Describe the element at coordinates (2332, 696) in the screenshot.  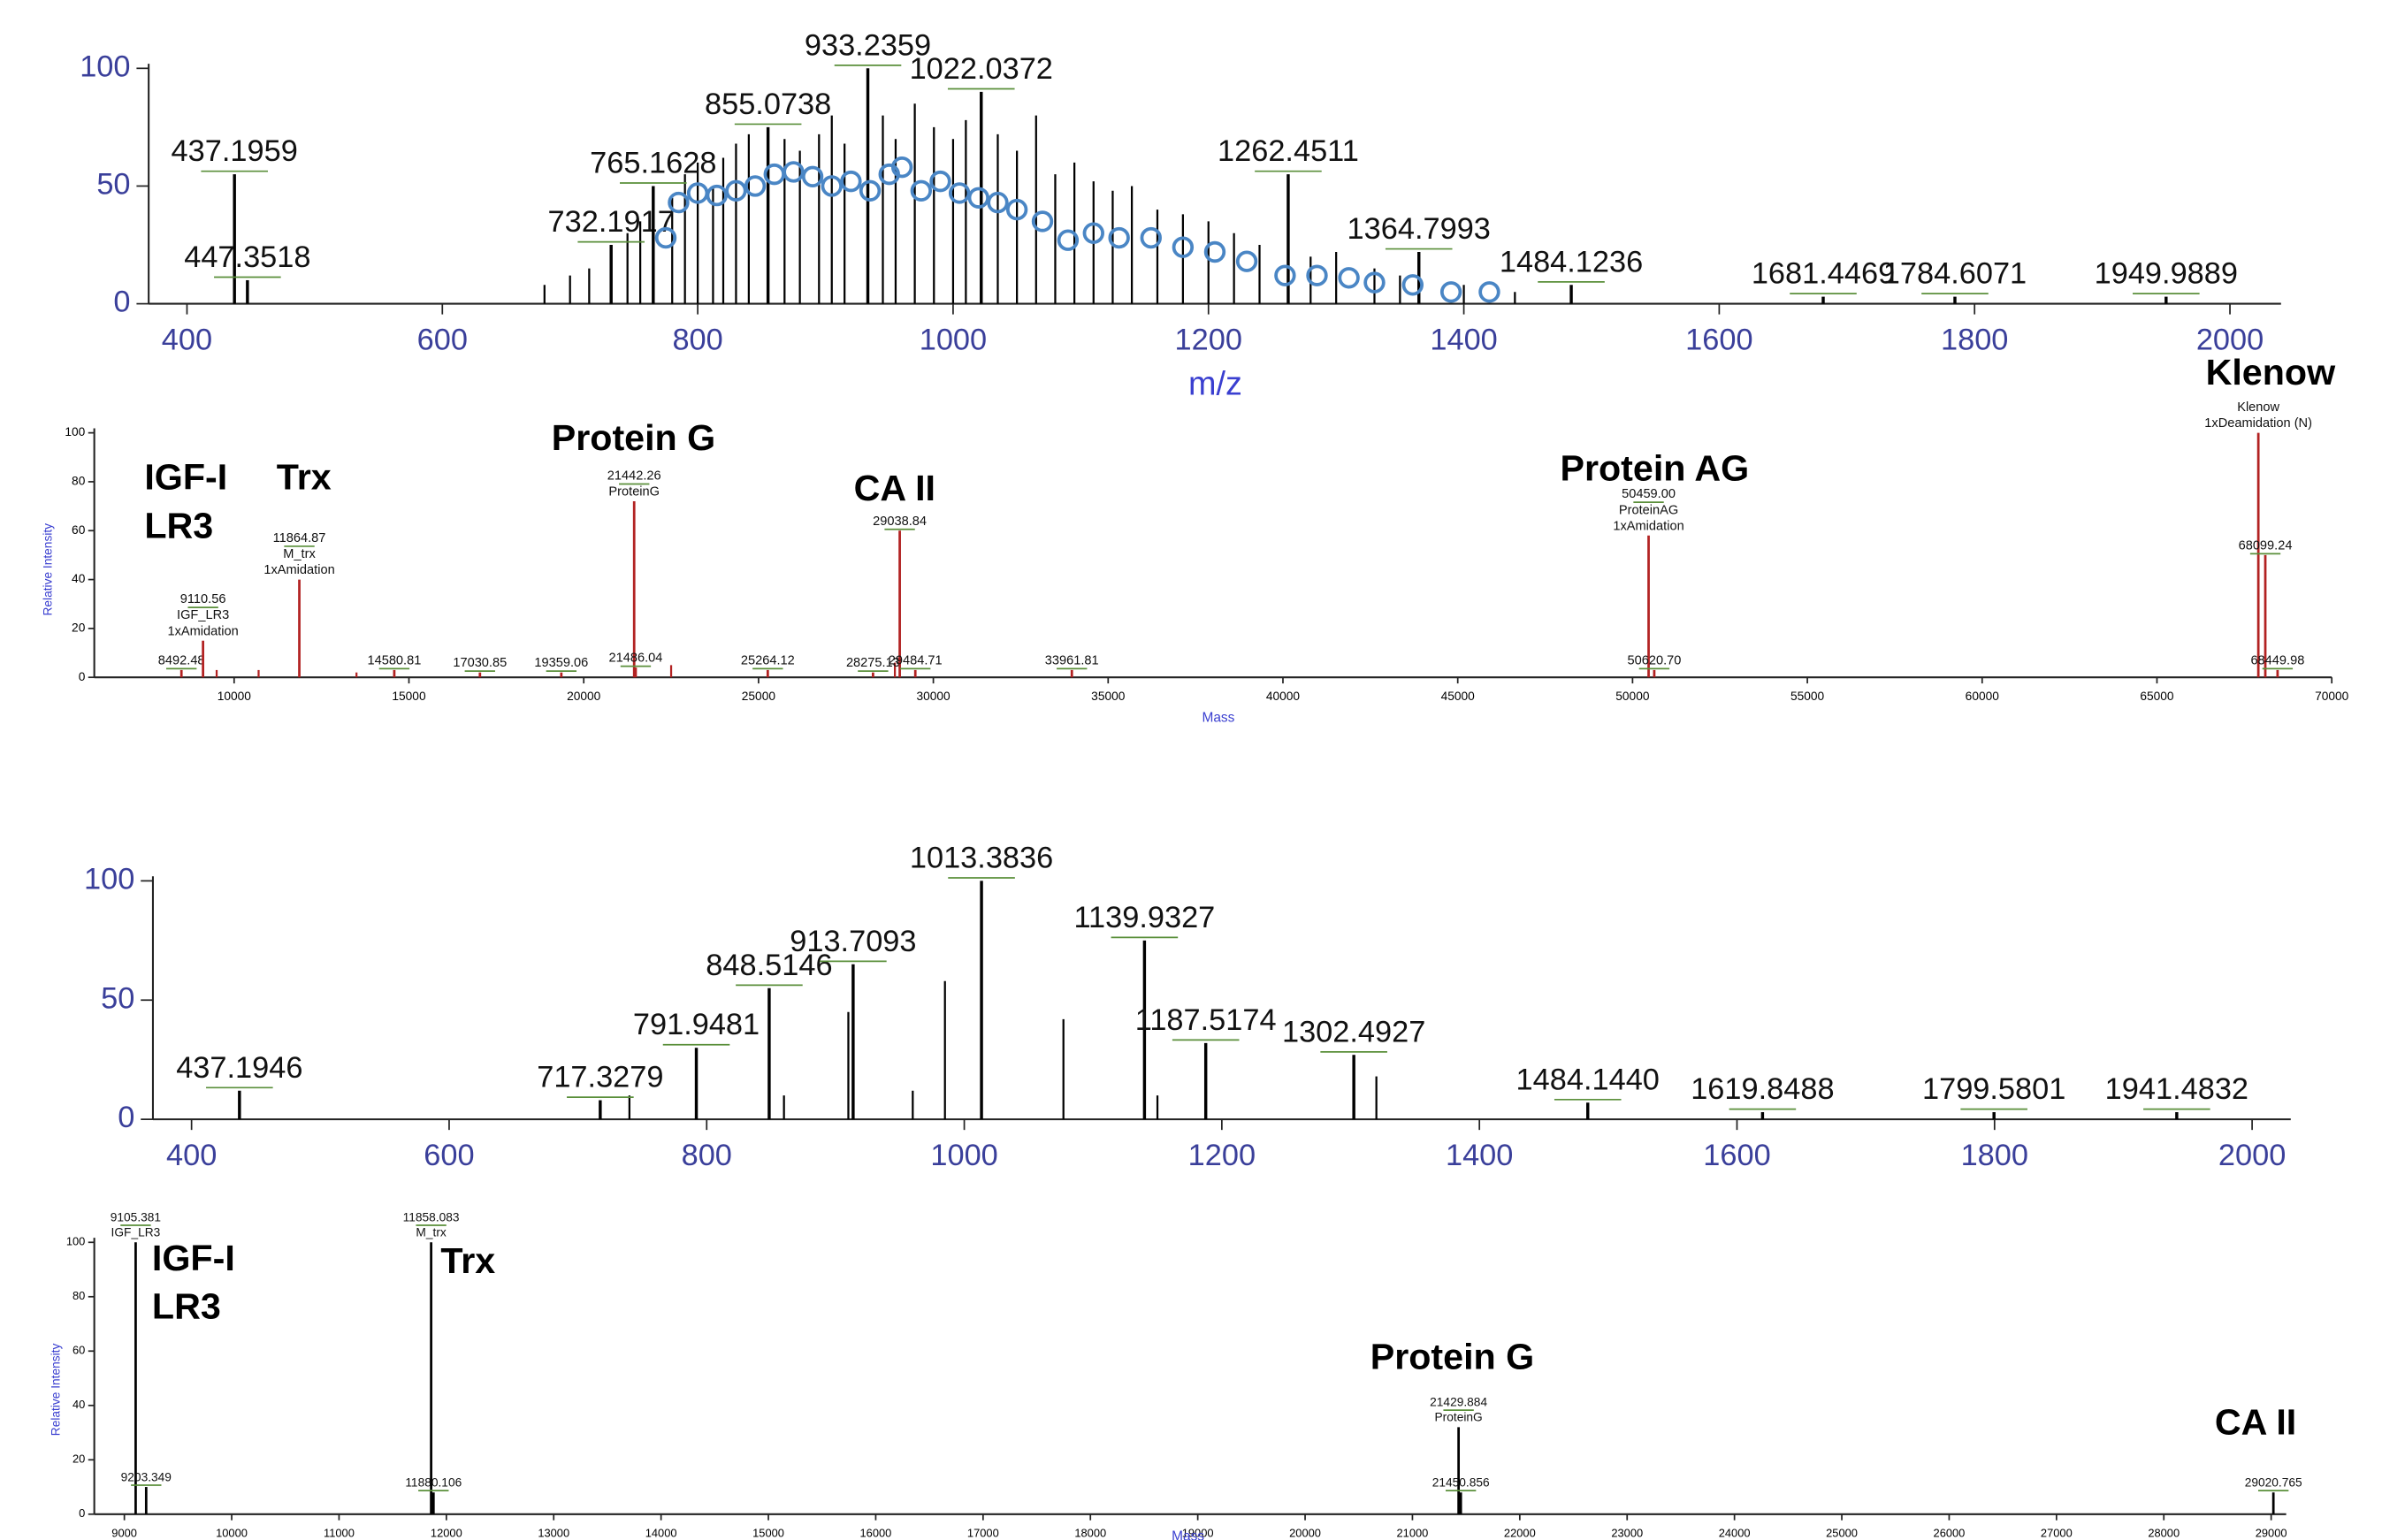
I see `x-tick-label: 70000` at that location.